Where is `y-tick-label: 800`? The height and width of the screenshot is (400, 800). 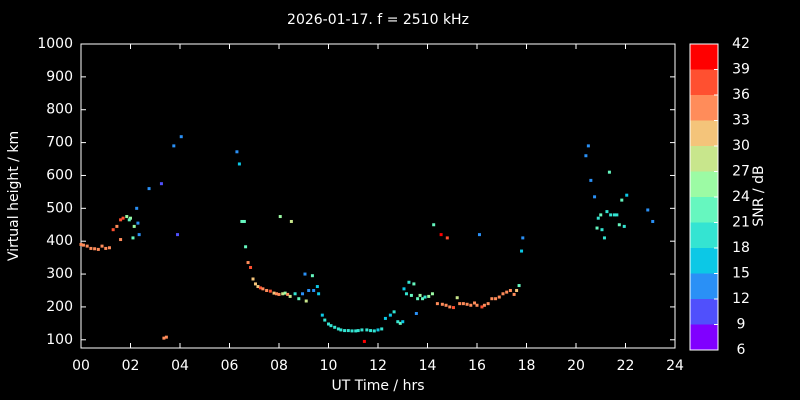
y-tick-label: 800 is located at coordinates (59, 110).